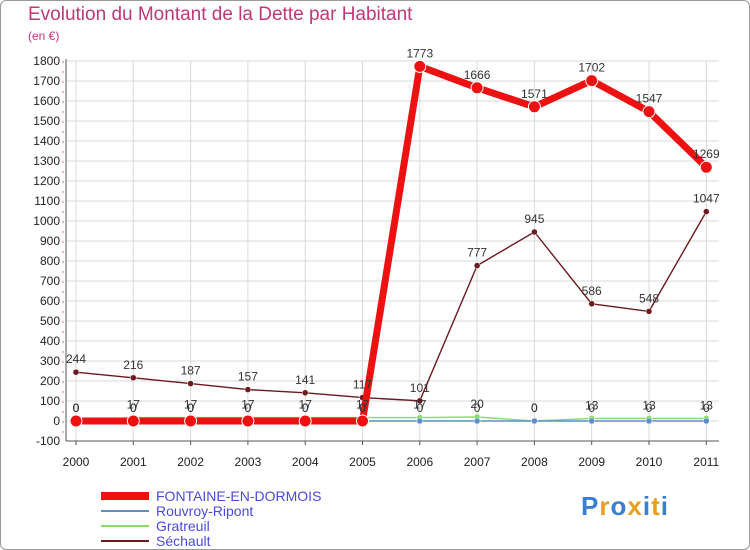 The height and width of the screenshot is (550, 750). Describe the element at coordinates (706, 199) in the screenshot. I see `data-label-s-chault: 1047` at that location.